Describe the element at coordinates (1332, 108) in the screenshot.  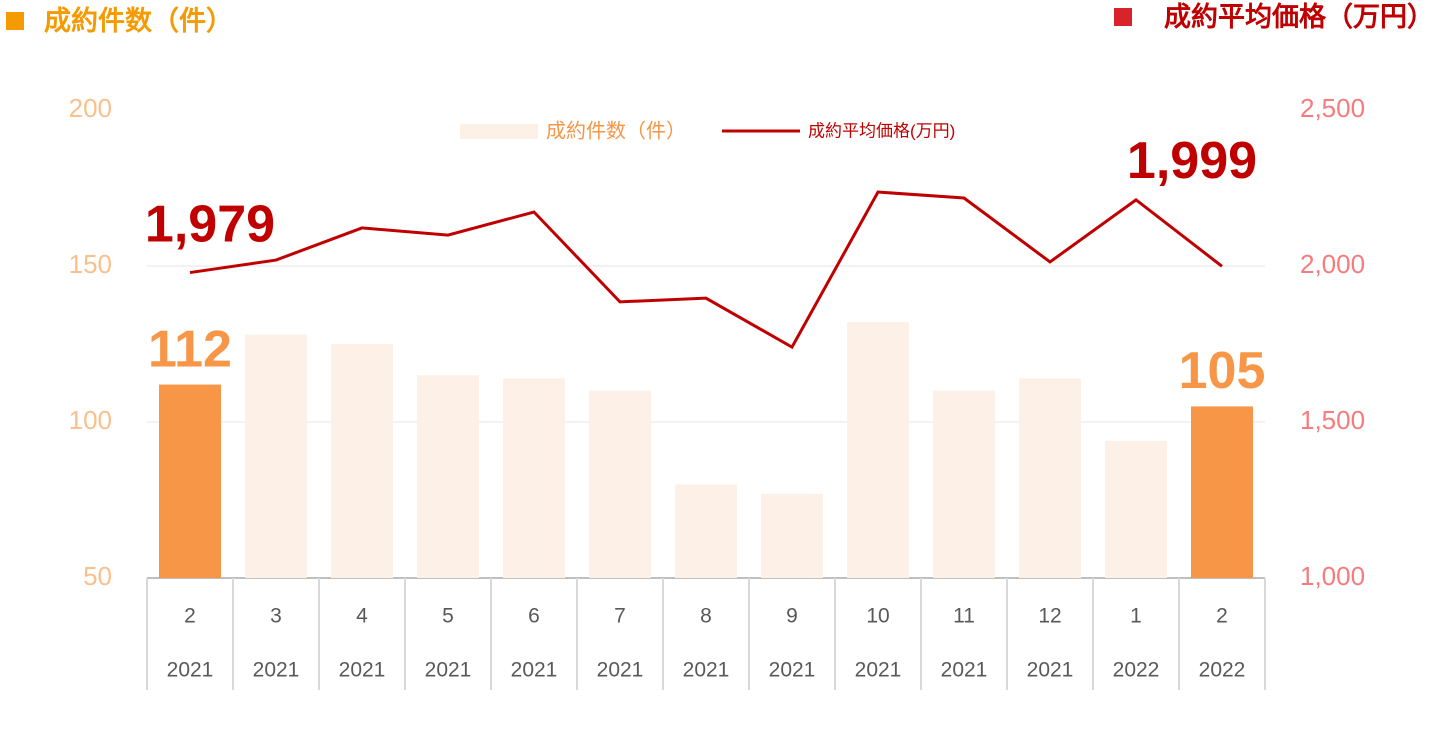
I see `y2-tick-label: 2,500` at that location.